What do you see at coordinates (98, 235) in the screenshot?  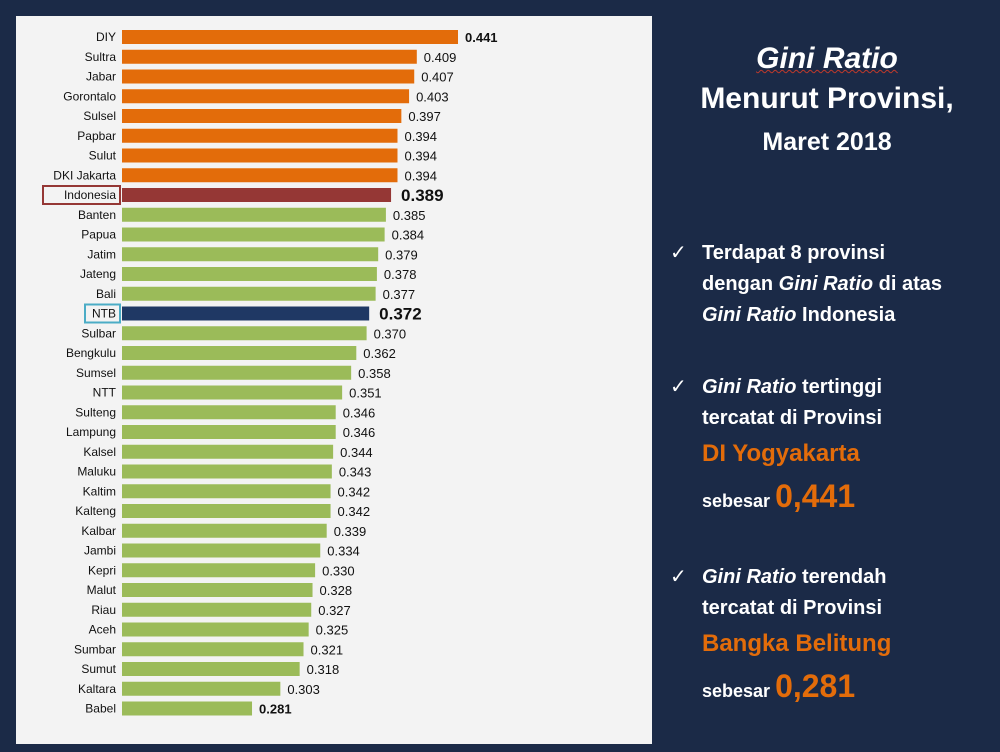 I see `category-label: Papua` at bounding box center [98, 235].